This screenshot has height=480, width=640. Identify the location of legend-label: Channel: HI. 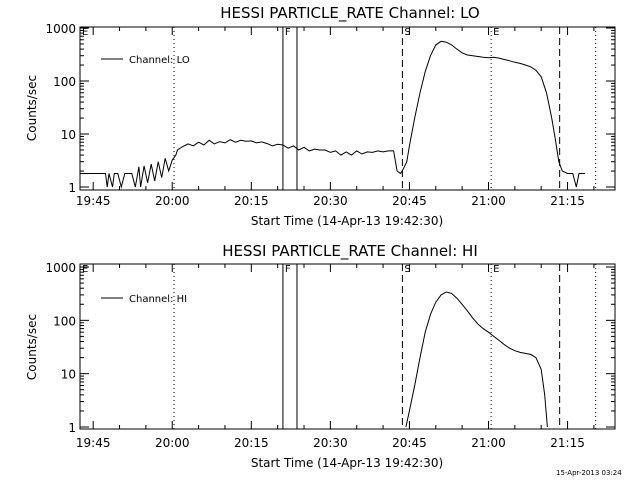
(158, 299).